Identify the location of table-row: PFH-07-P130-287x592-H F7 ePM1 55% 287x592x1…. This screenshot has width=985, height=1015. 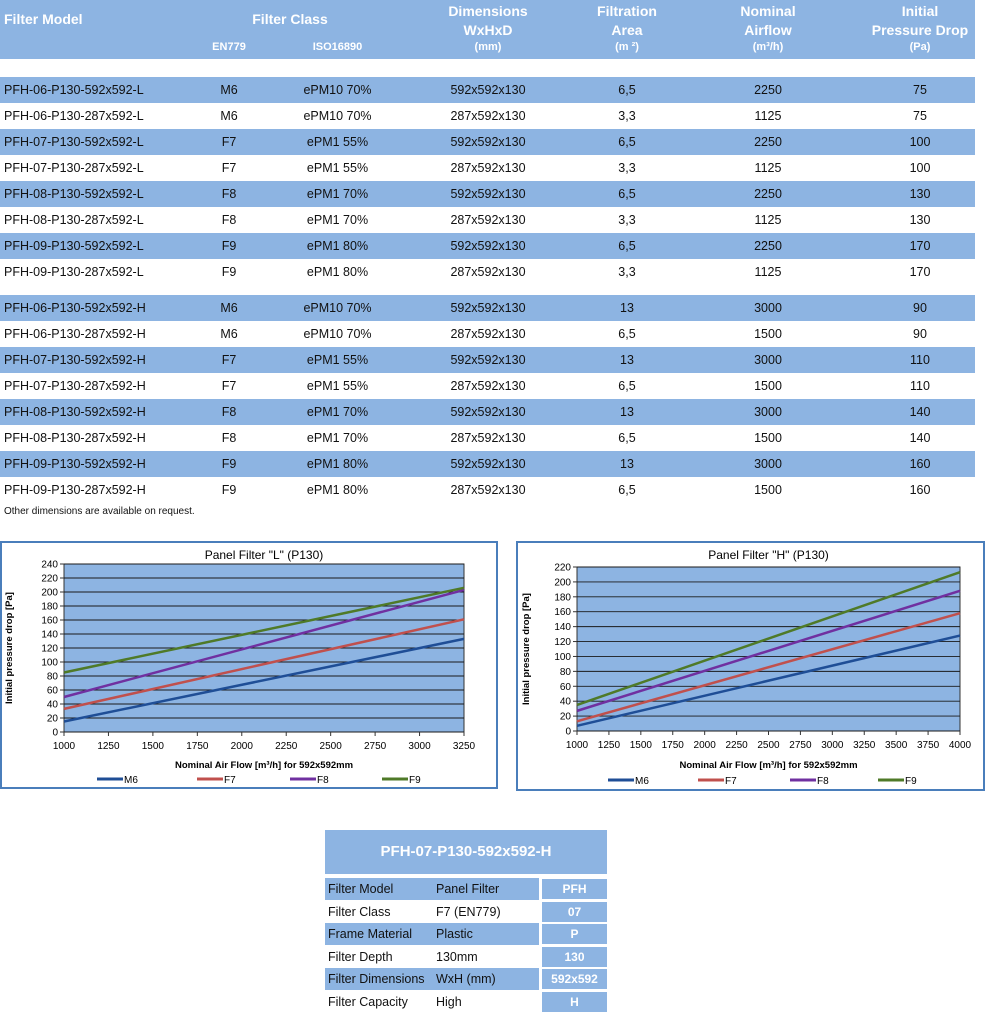
(487, 386).